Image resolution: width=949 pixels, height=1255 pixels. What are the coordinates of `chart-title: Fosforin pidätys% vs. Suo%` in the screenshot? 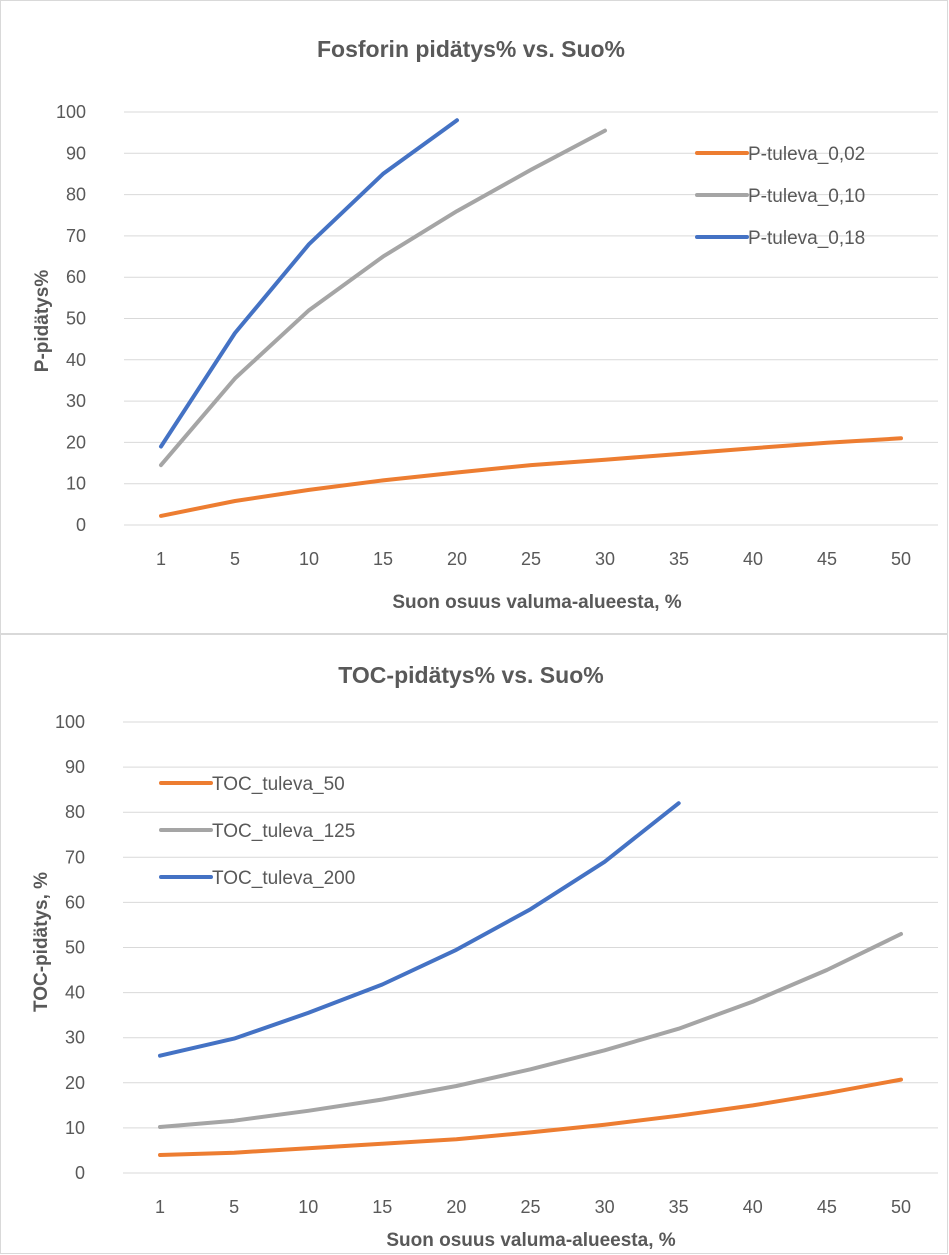 It's located at (471, 49).